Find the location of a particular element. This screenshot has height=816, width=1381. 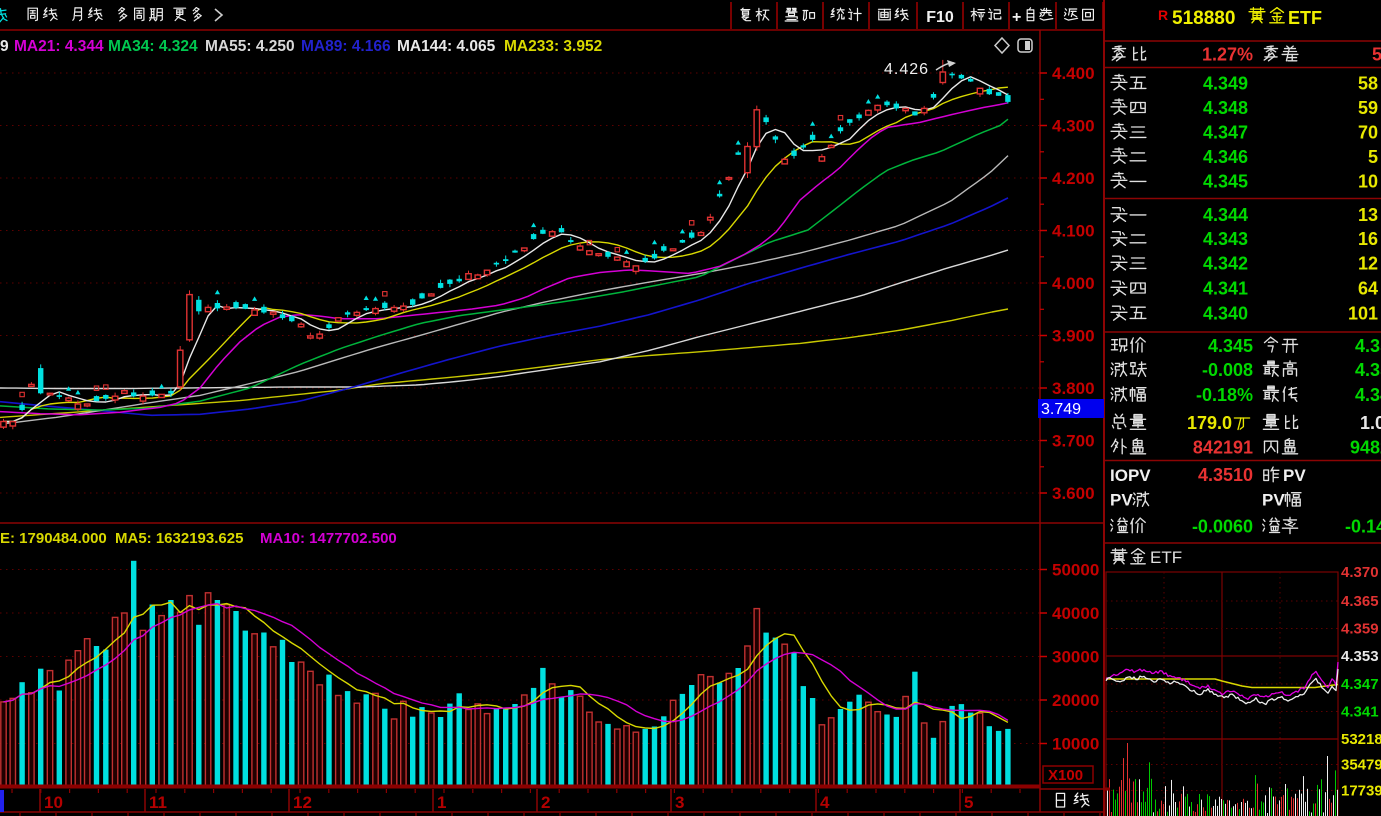

svg-text: 4.342 is located at coordinates (1225, 264).